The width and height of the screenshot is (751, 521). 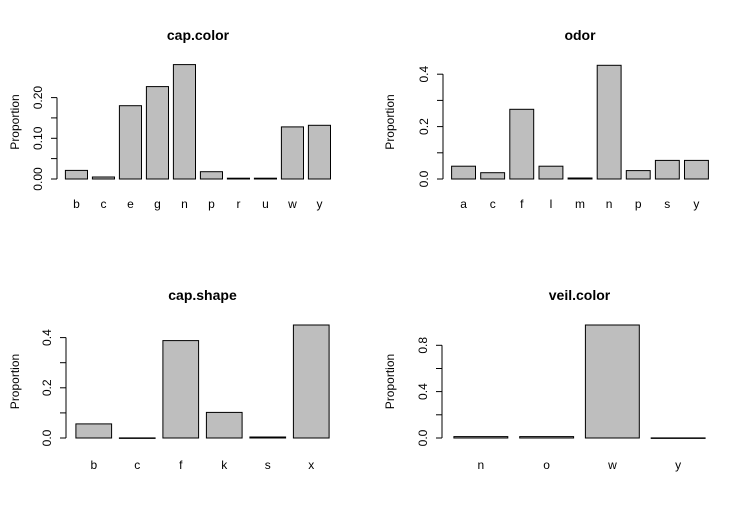 What do you see at coordinates (130, 204) in the screenshot?
I see `x-tick-label: e` at bounding box center [130, 204].